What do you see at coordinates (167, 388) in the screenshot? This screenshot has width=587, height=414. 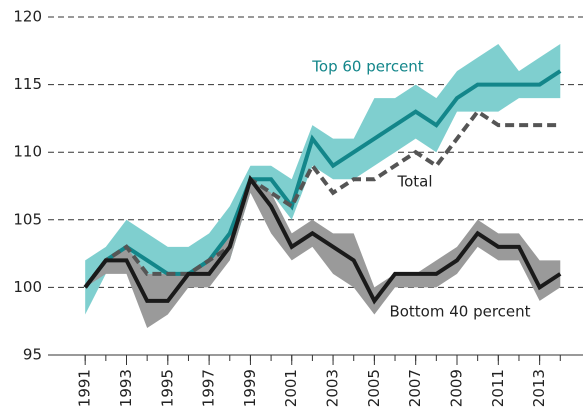 I see `x-tick-label: 1995` at bounding box center [167, 388].